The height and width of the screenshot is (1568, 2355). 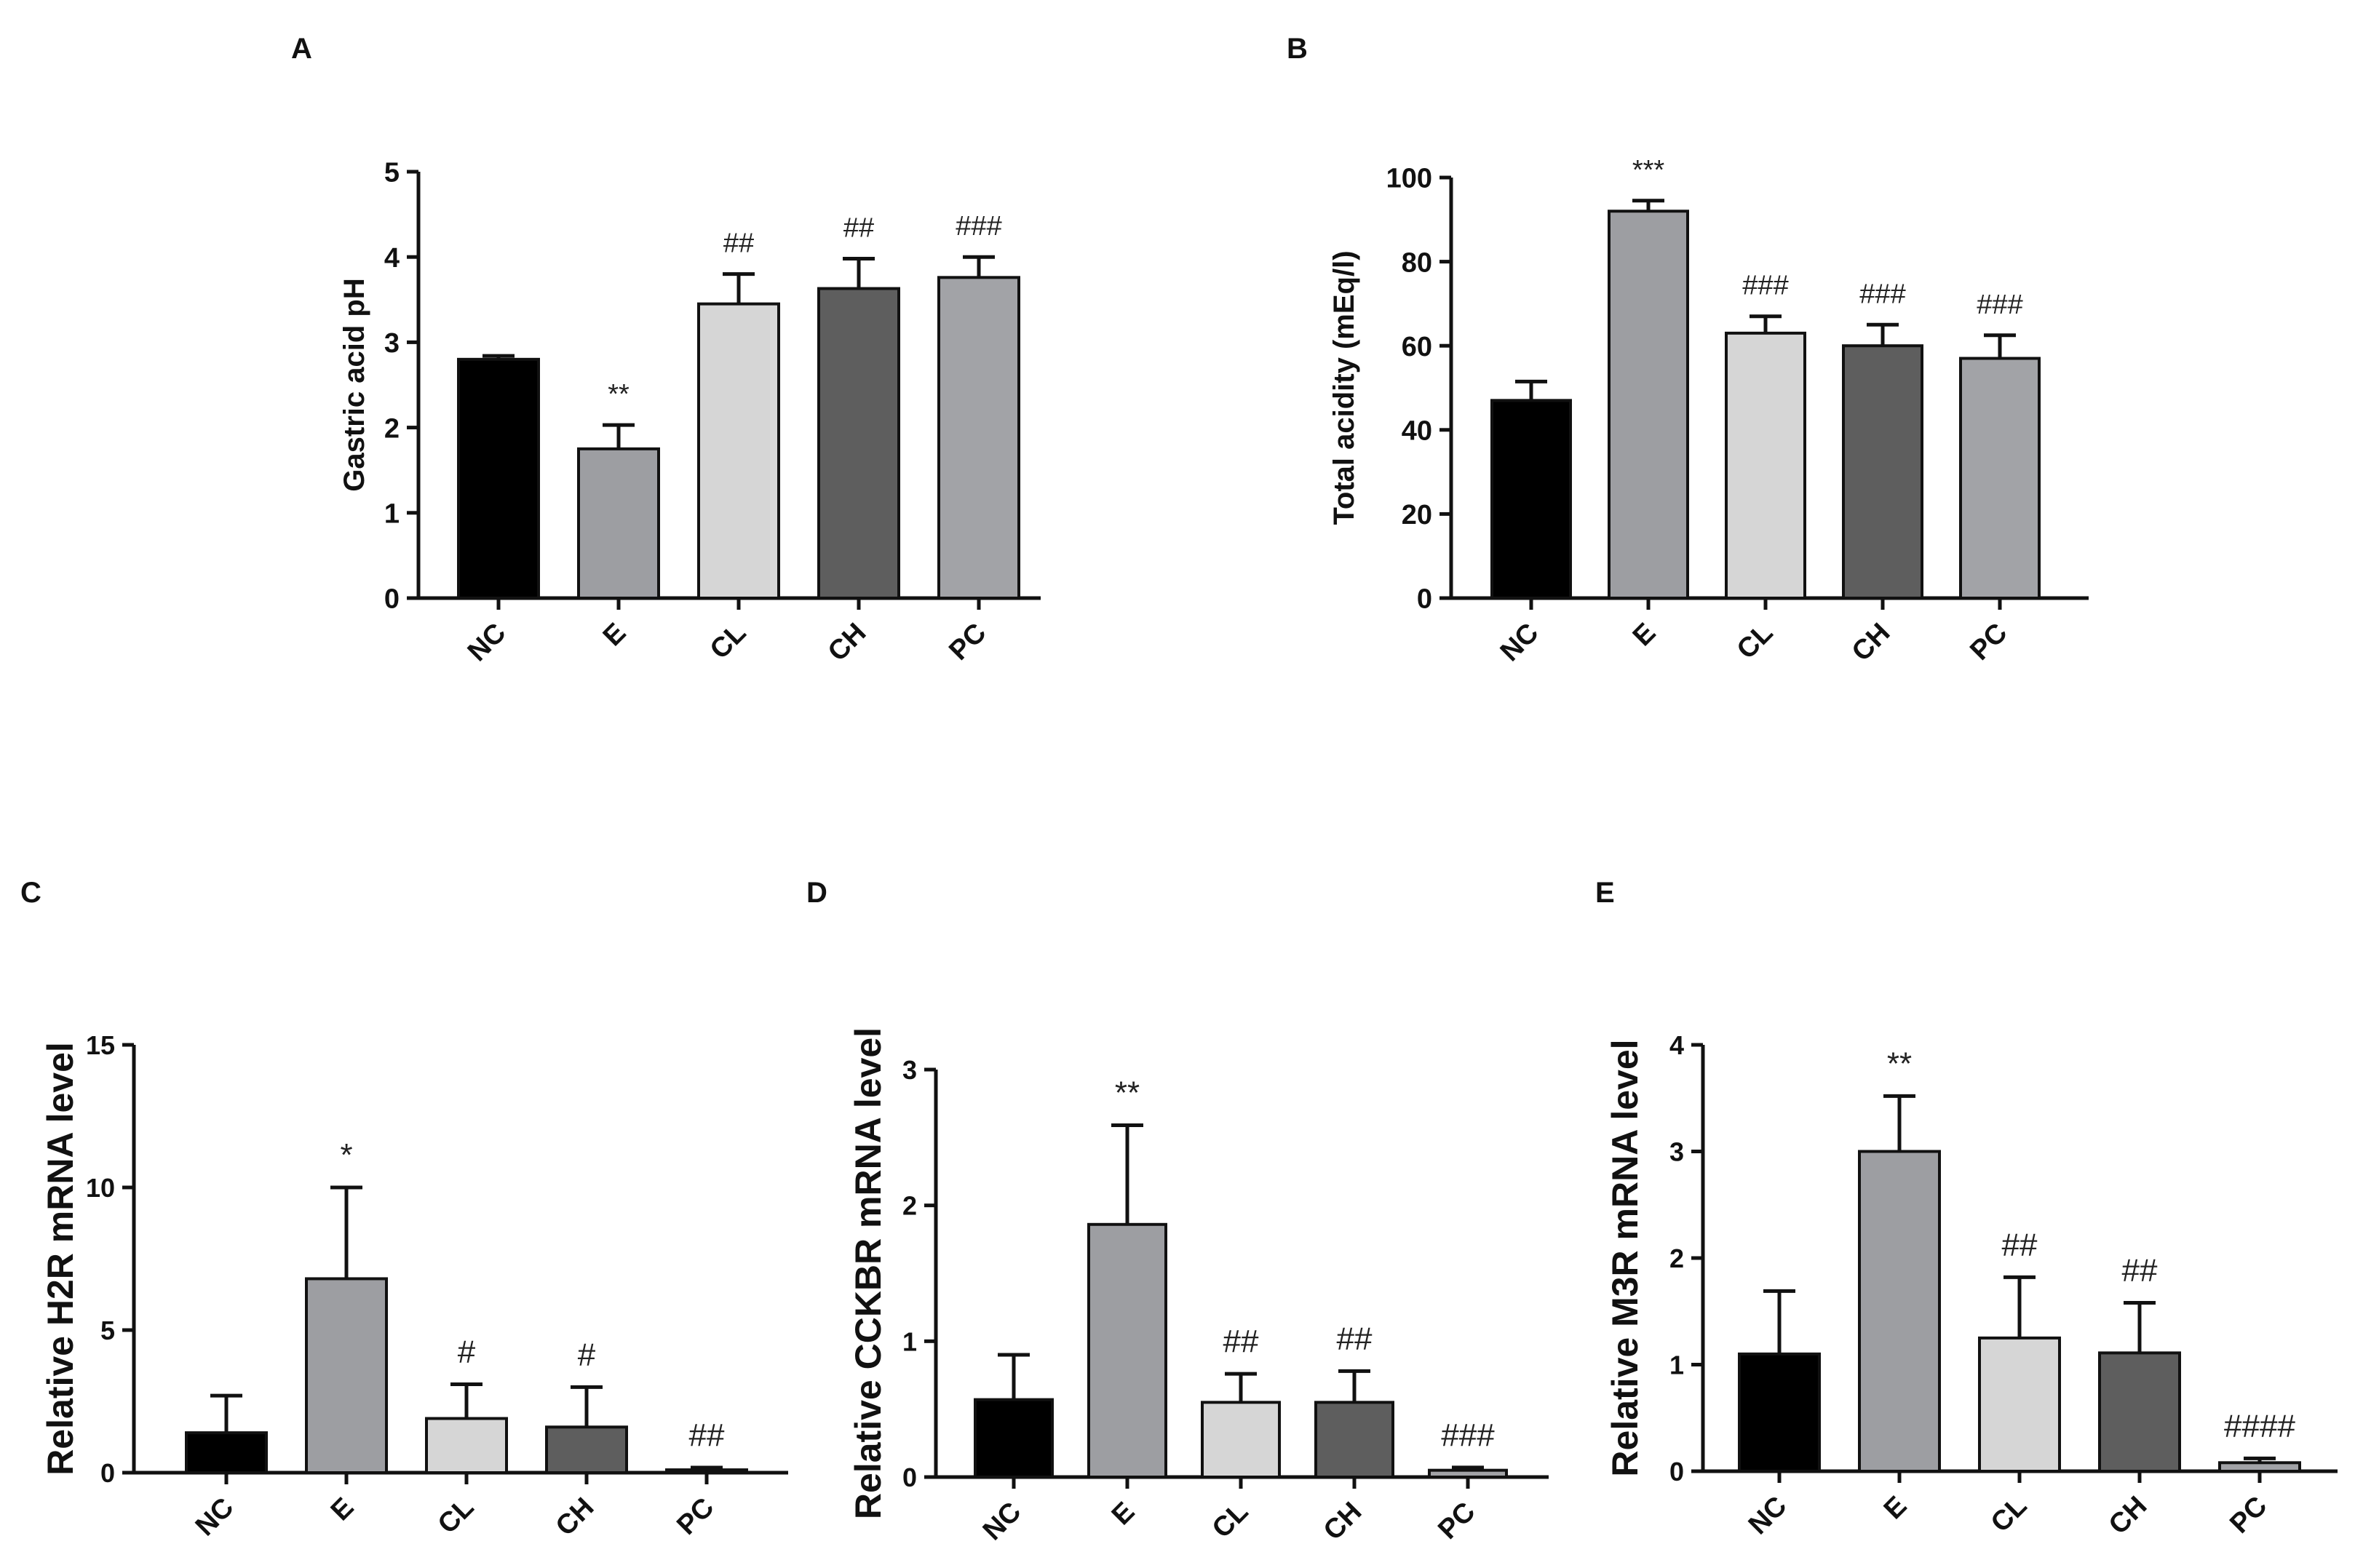 What do you see at coordinates (1605, 893) in the screenshot?
I see `panel-letter: E` at bounding box center [1605, 893].